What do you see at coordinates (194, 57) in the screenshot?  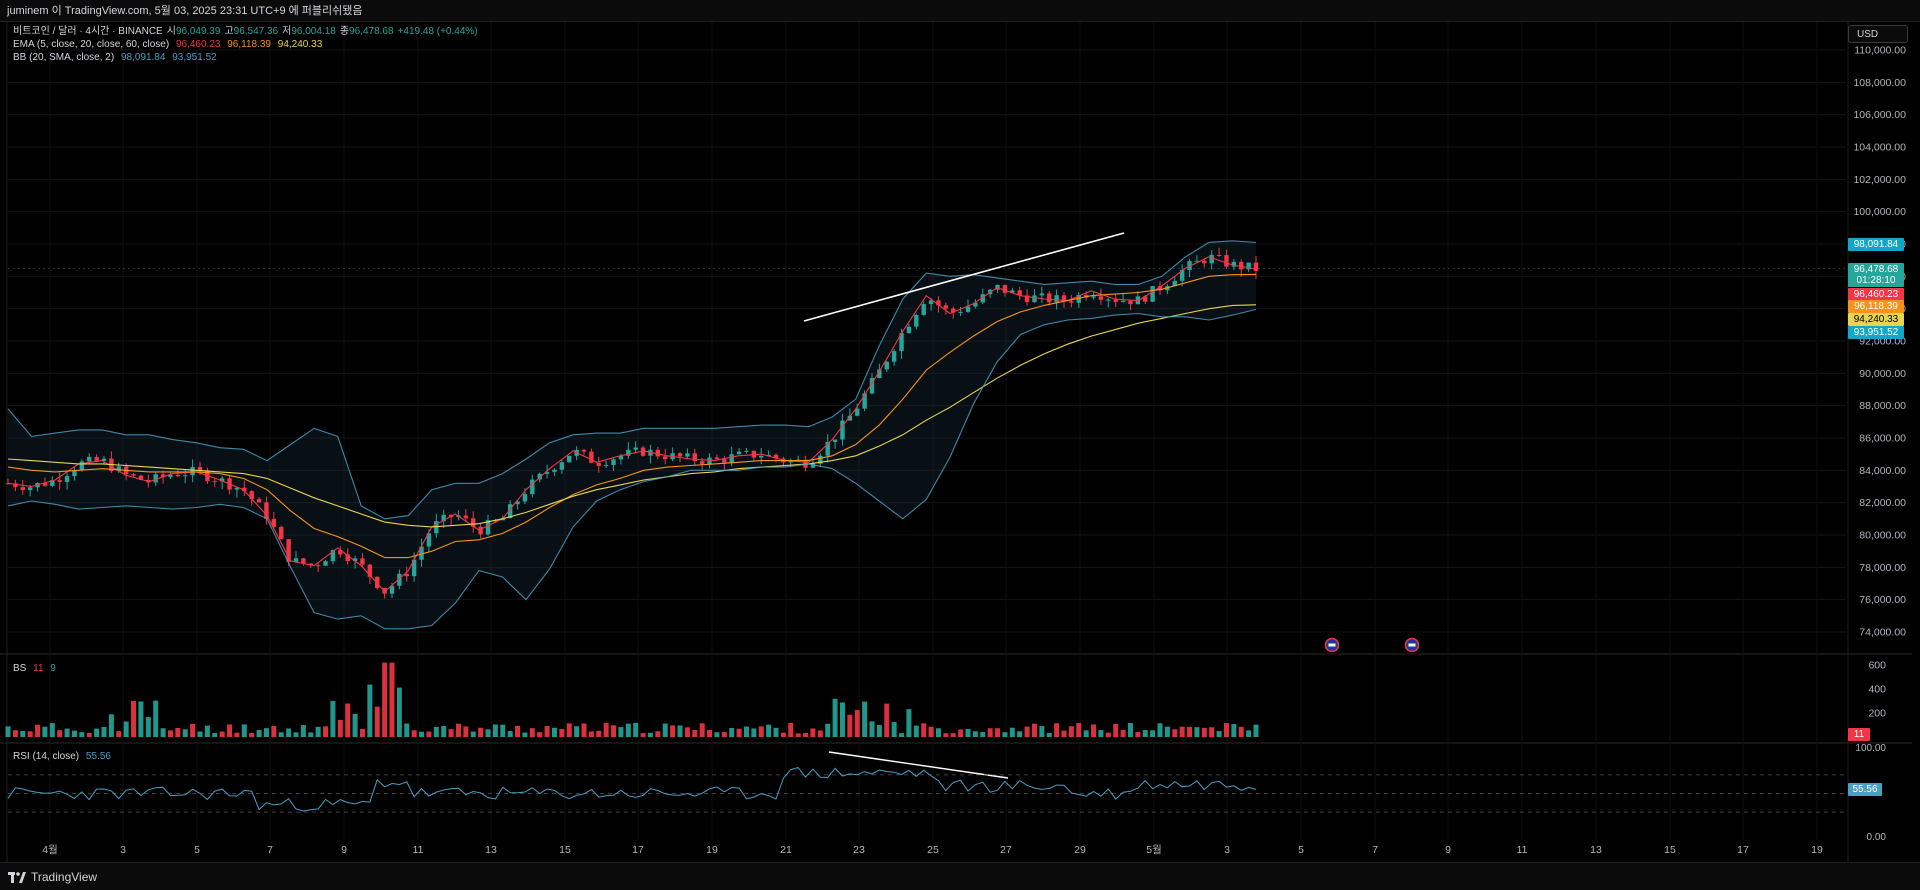 I see `bb-lower-value: 93,951.52` at bounding box center [194, 57].